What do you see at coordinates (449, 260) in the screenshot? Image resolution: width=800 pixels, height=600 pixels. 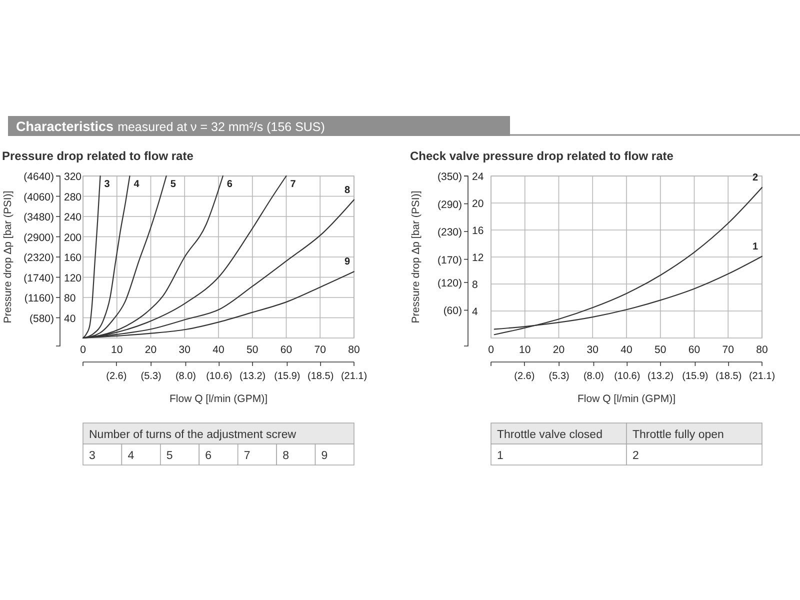 I see `y2-tick-label: (170)` at bounding box center [449, 260].